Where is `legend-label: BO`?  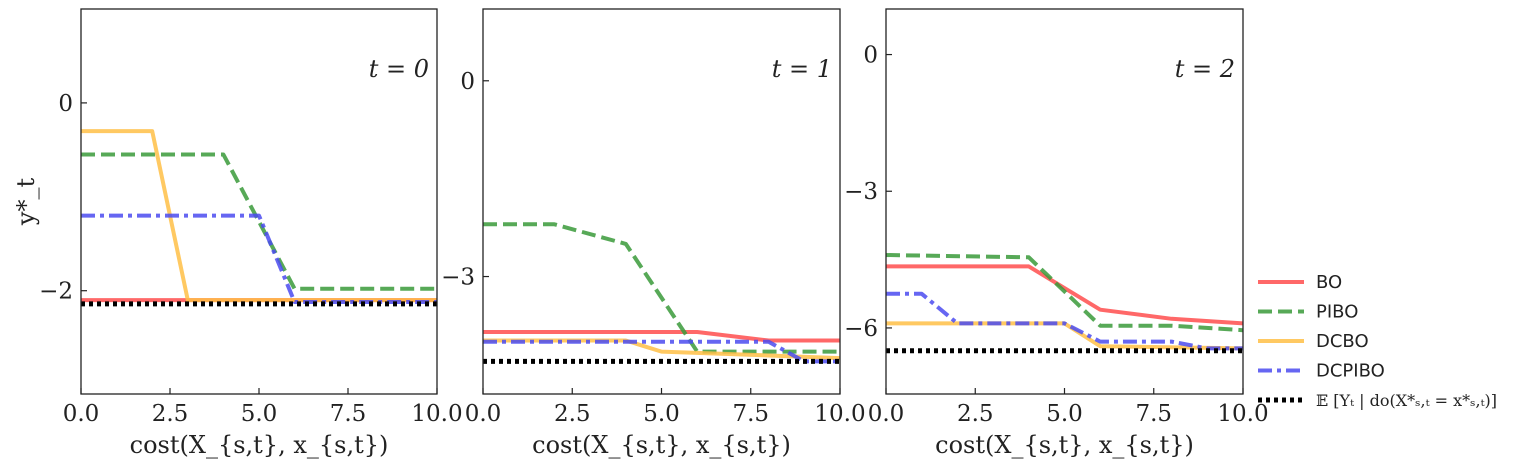
legend-label: BO is located at coordinates (1329, 282).